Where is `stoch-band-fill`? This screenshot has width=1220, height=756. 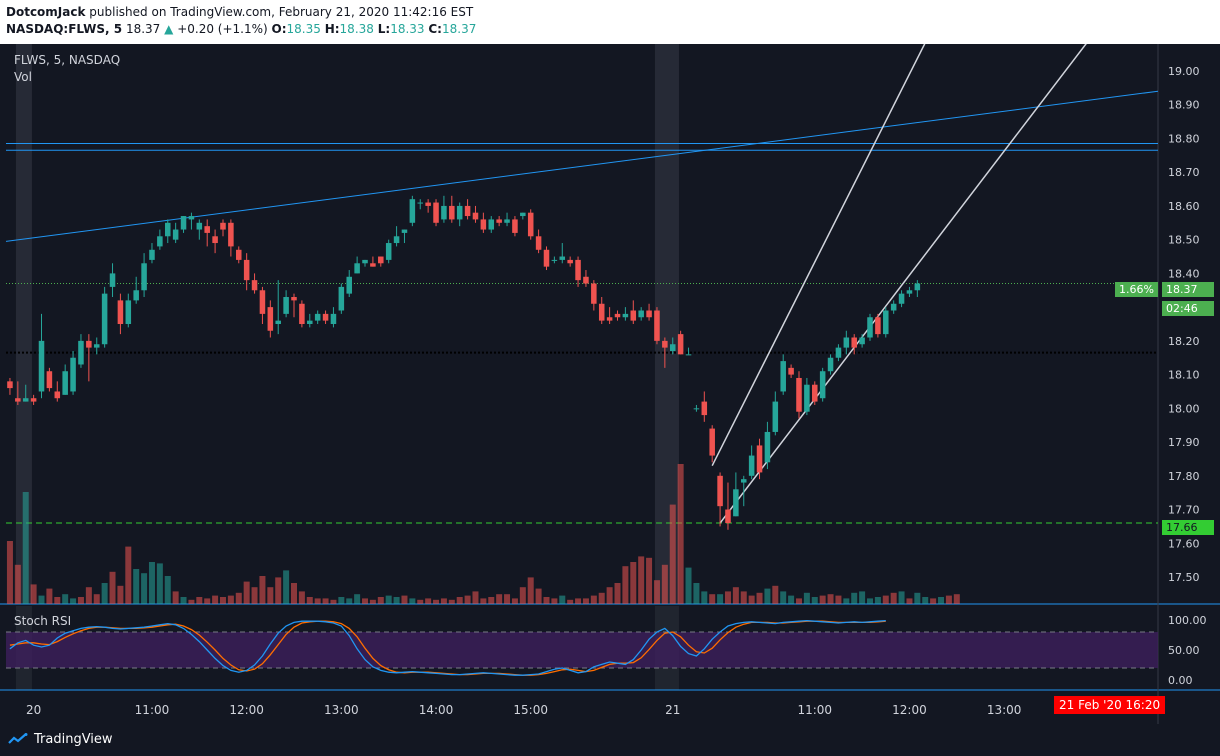 stoch-band-fill is located at coordinates (582, 650).